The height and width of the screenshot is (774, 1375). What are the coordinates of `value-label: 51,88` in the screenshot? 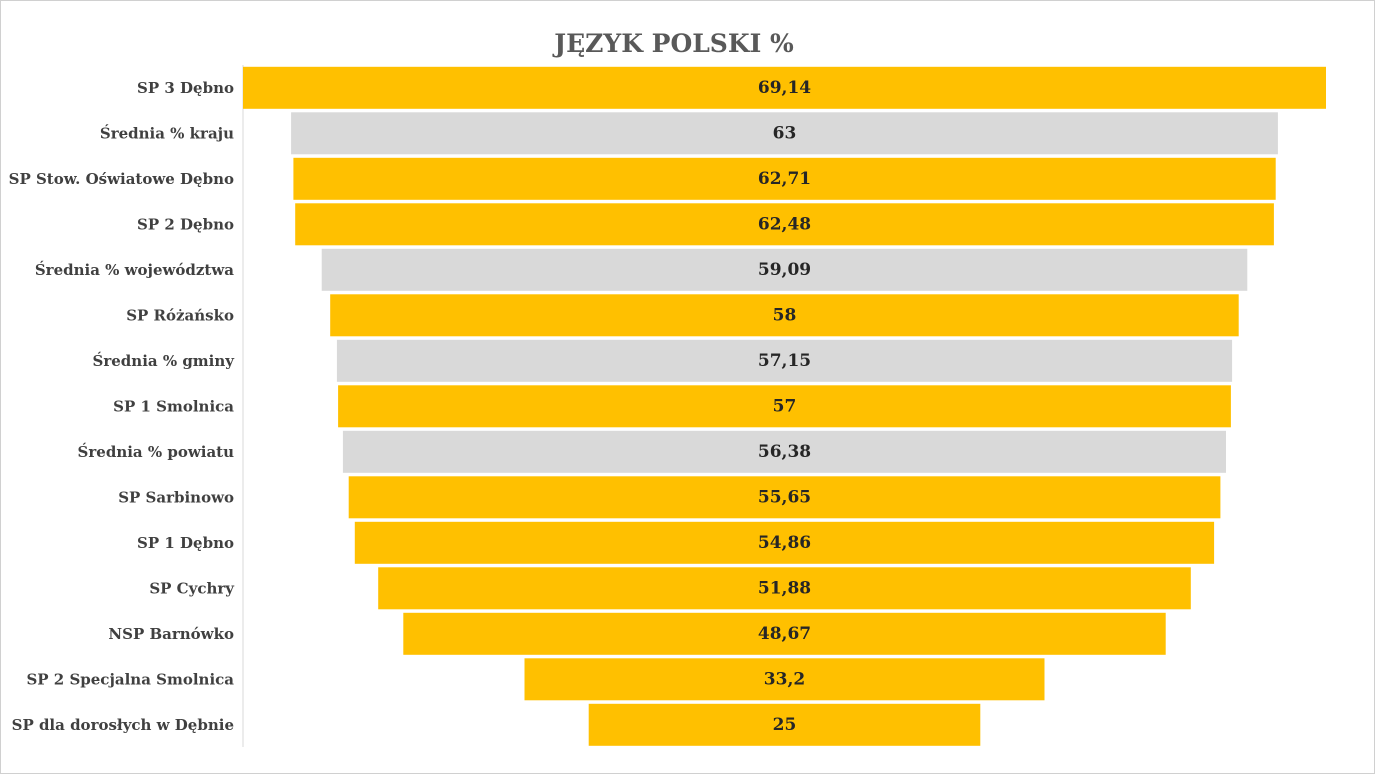 It's located at (784, 588).